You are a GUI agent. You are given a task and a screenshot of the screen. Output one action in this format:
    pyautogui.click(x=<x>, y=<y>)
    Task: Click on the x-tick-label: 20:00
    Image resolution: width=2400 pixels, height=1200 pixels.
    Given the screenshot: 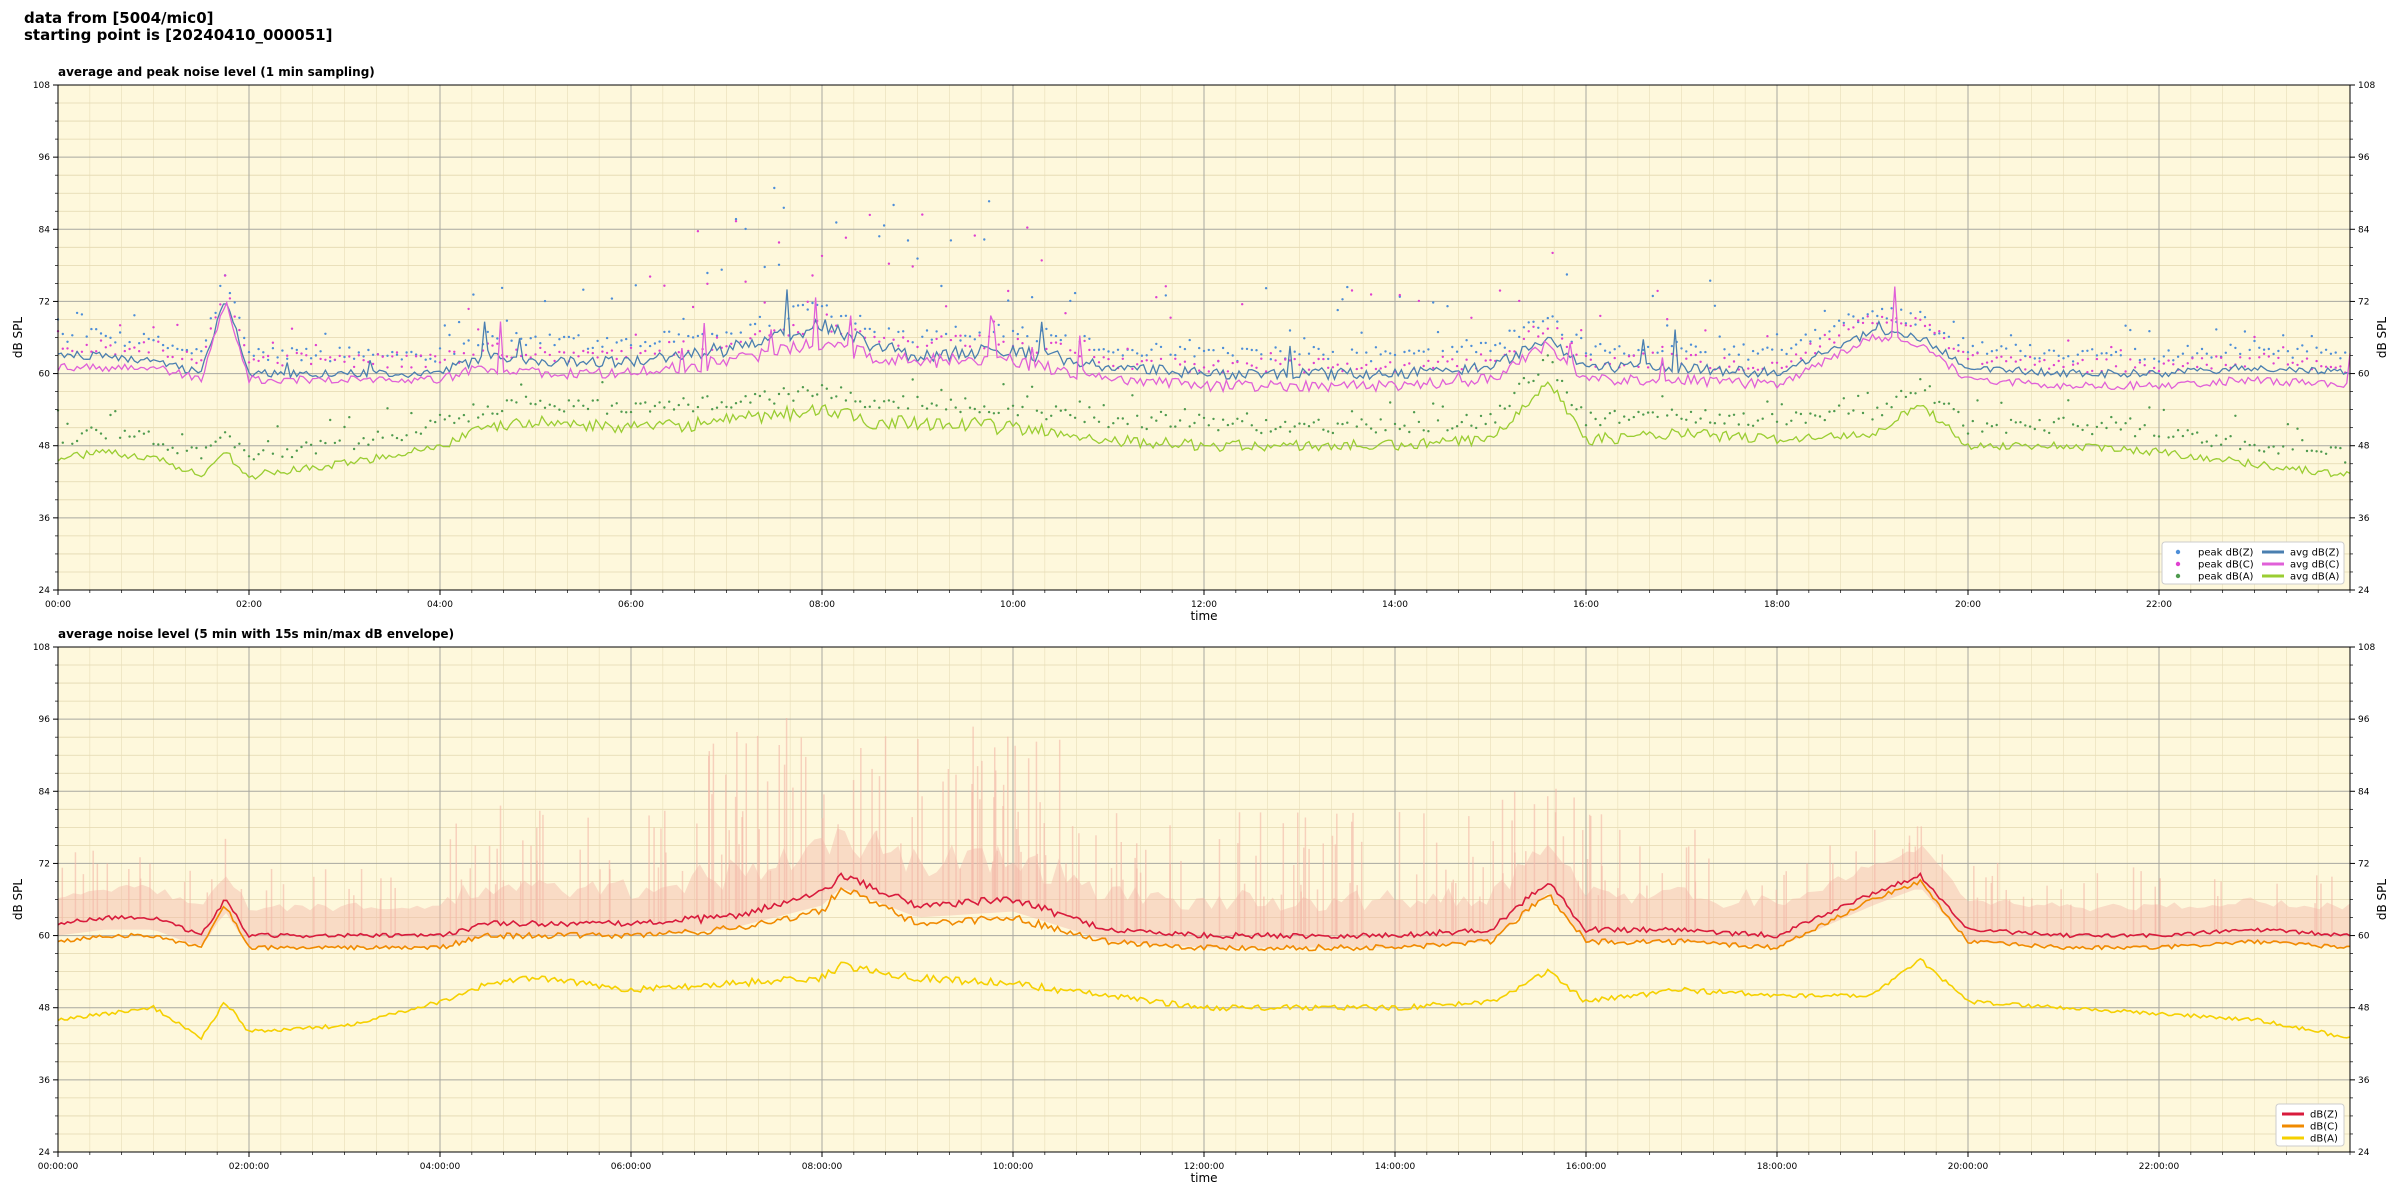 What is the action you would take?
    pyautogui.click(x=1968, y=605)
    